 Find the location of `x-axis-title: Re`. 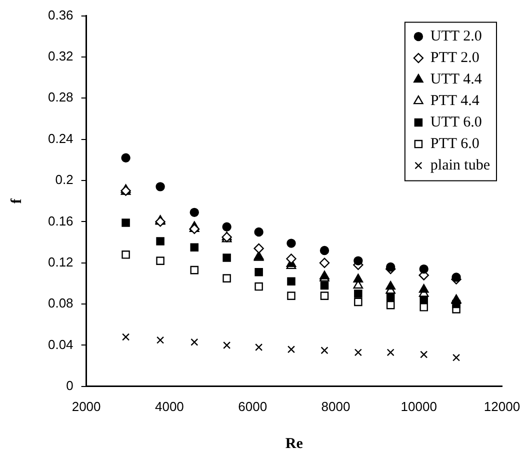

x-axis-title: Re is located at coordinates (294, 444).